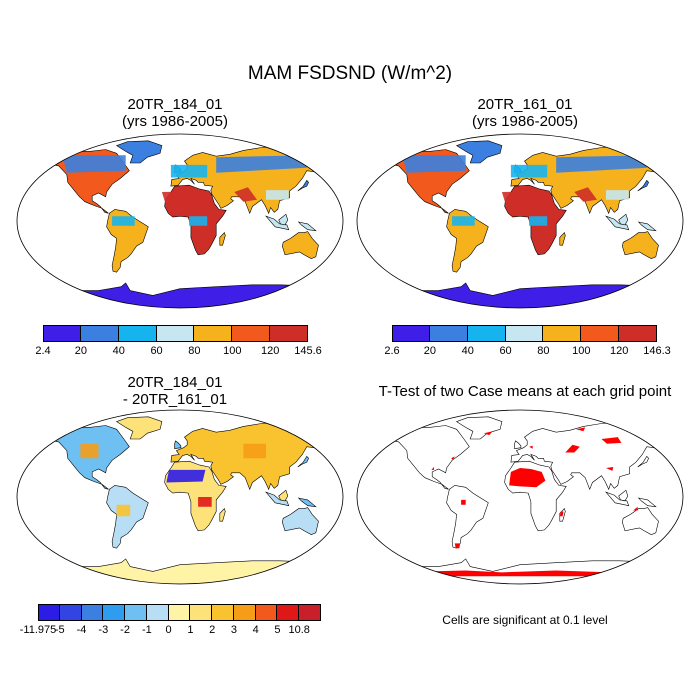  What do you see at coordinates (139, 152) in the screenshot?
I see `map-1-land-greenland` at bounding box center [139, 152].